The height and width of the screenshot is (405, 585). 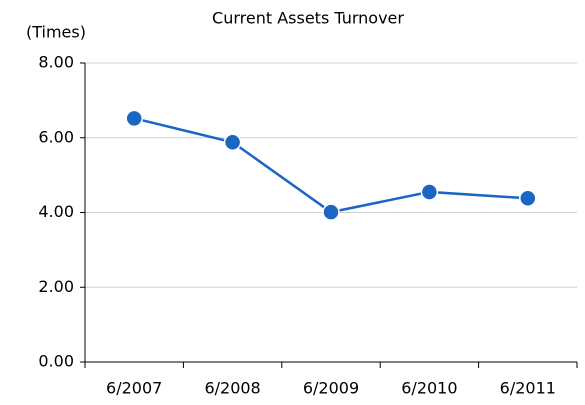 What do you see at coordinates (134, 388) in the screenshot?
I see `x-tick-label: 6/2007` at bounding box center [134, 388].